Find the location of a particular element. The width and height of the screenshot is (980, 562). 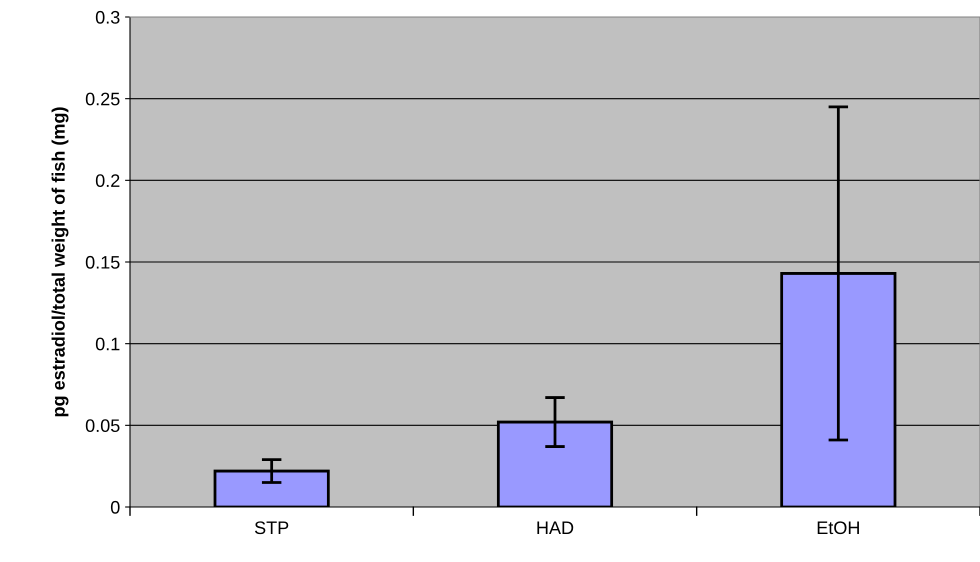

x-tick-label: STP is located at coordinates (271, 527).